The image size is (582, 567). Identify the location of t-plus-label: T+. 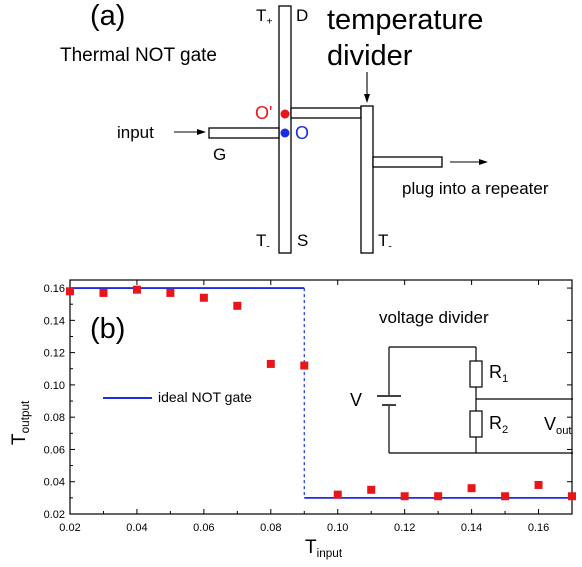
(264, 17).